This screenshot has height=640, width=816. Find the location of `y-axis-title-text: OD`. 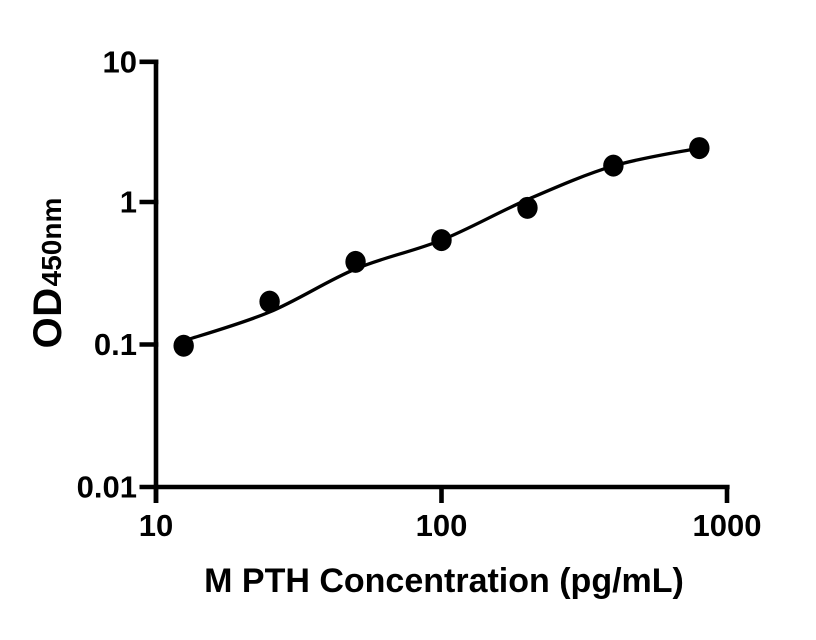

y-axis-title-text: OD is located at coordinates (48, 318).